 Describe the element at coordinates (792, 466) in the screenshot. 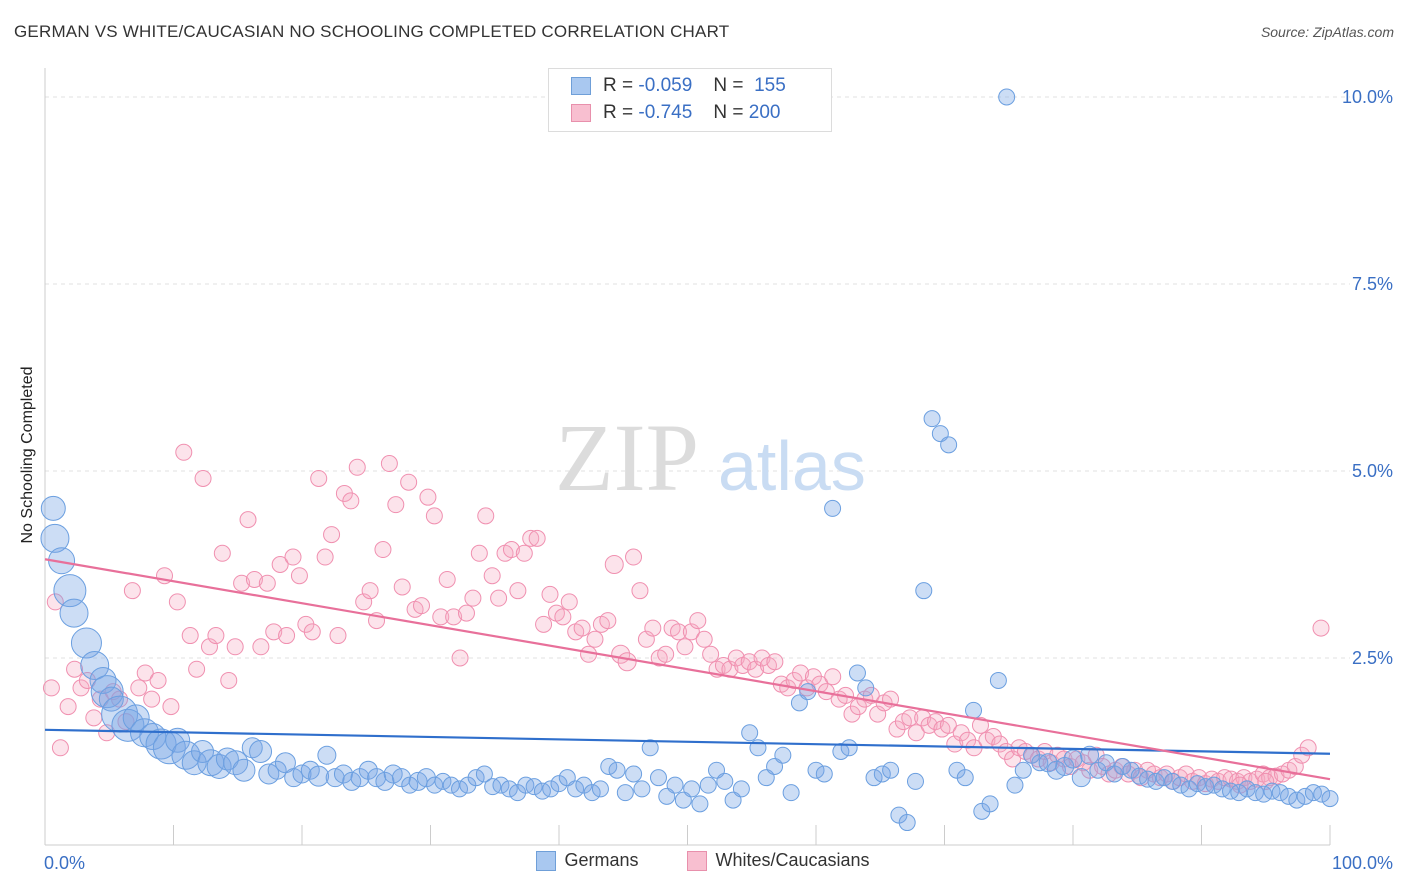

I see `watermark-atlas: atlas` at that location.